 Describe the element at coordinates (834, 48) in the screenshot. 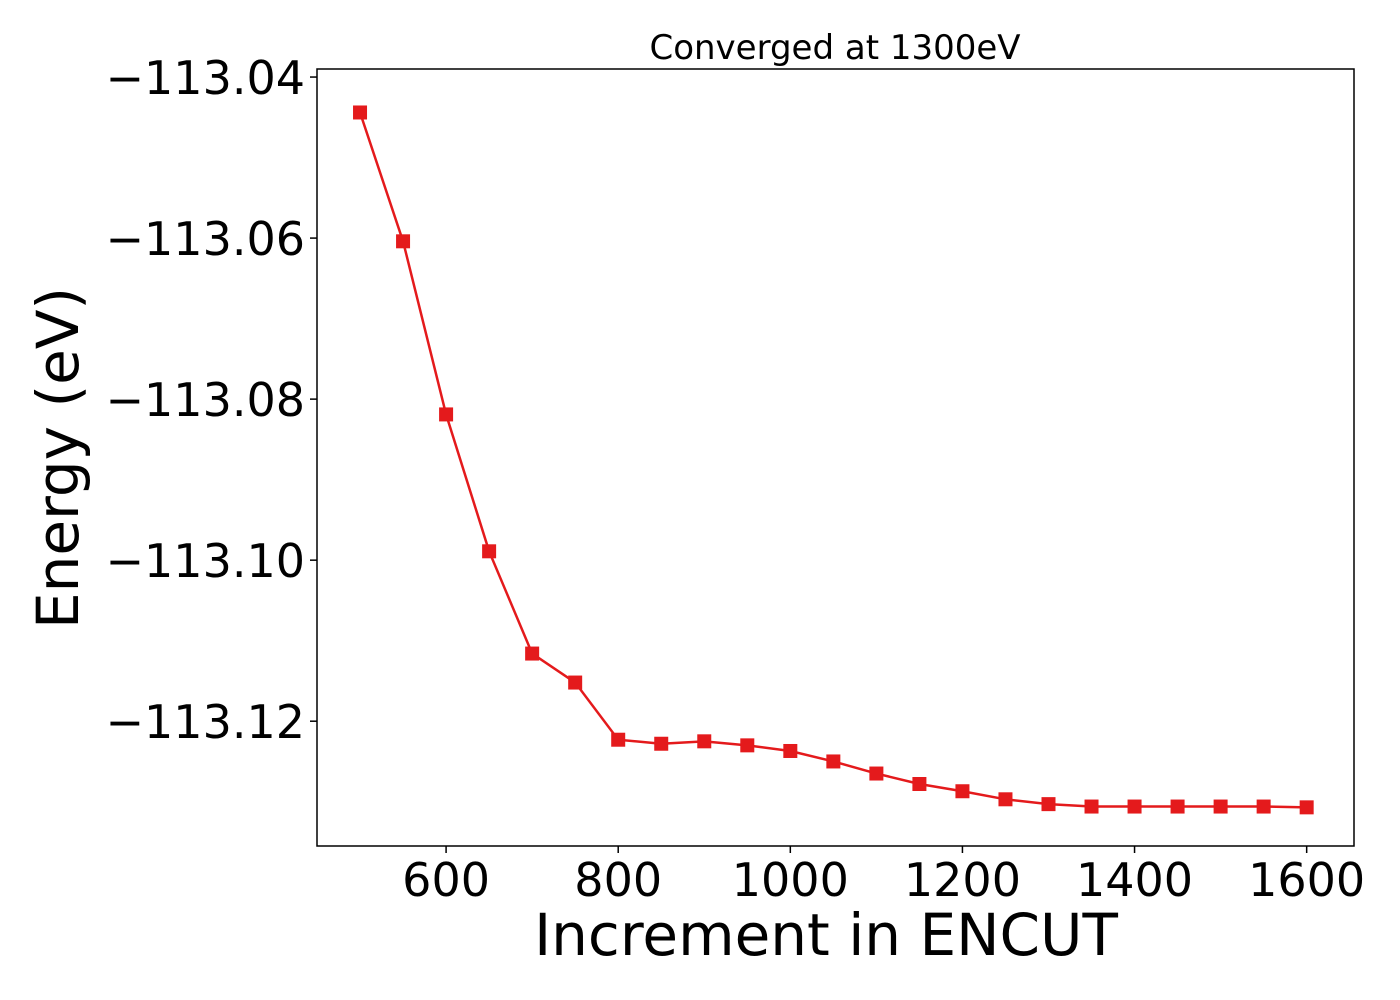

I see `chart-title: Converged at 1300eV` at that location.